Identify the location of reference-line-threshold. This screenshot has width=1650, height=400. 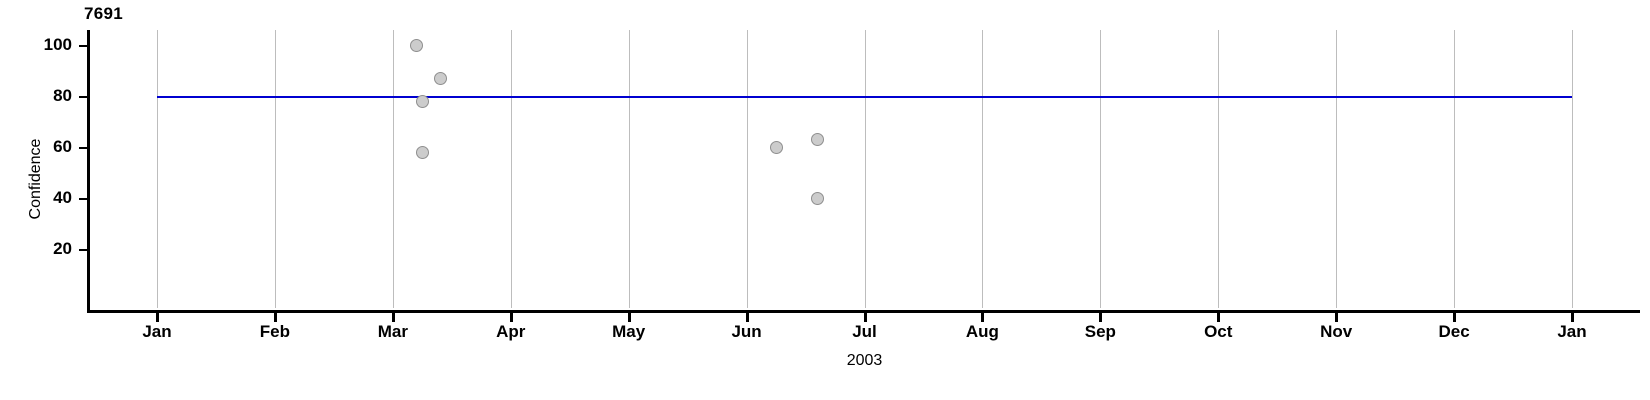
(864, 97).